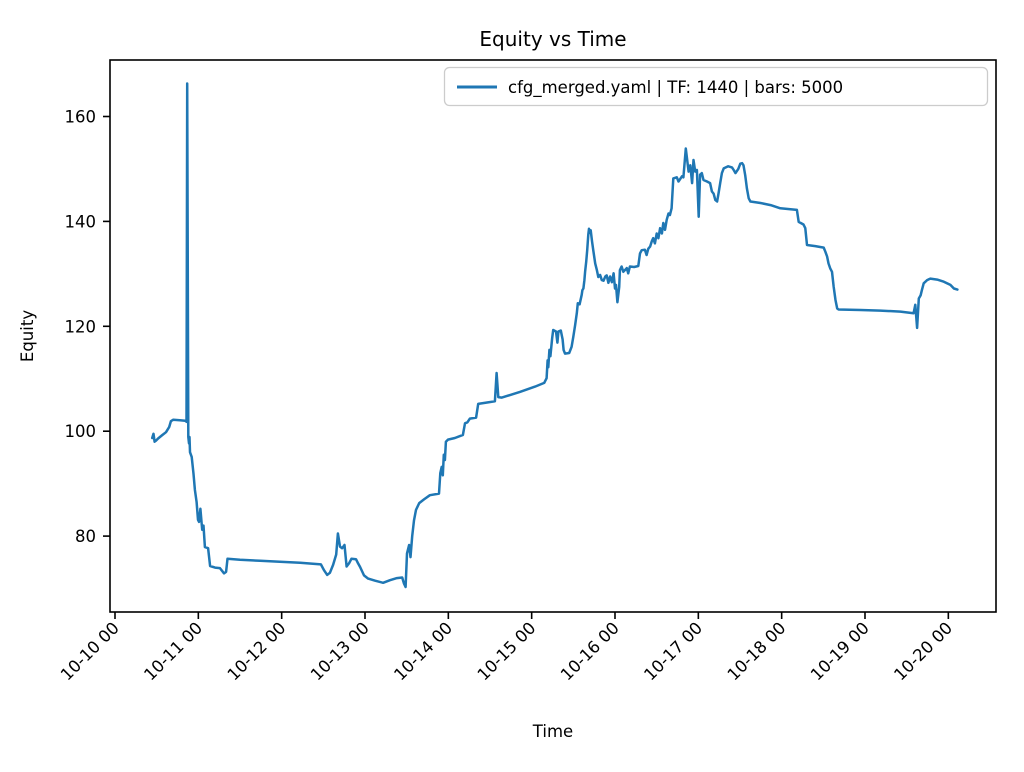  What do you see at coordinates (90, 651) in the screenshot?
I see `x-tick-label: 10-10 00` at bounding box center [90, 651].